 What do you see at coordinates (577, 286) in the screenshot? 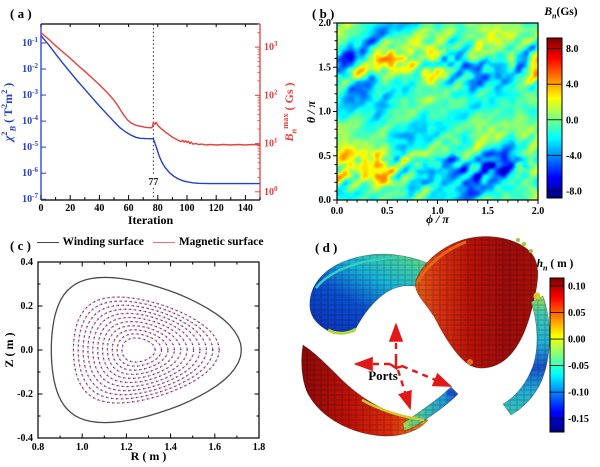
I see `tick-label: 0.10` at bounding box center [577, 286].